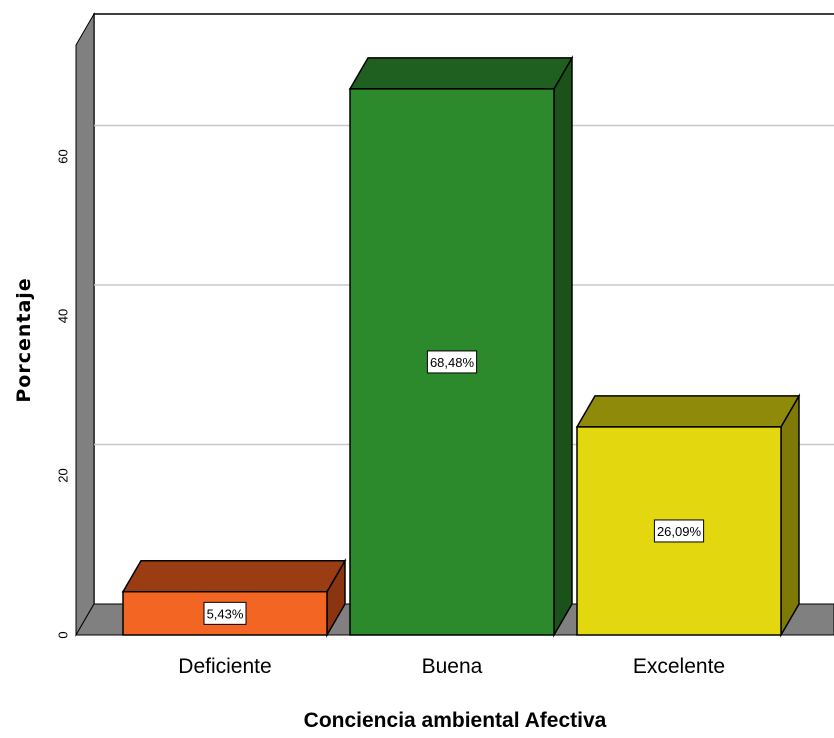  Describe the element at coordinates (62, 634) in the screenshot. I see `y-tick-label: 0` at that location.